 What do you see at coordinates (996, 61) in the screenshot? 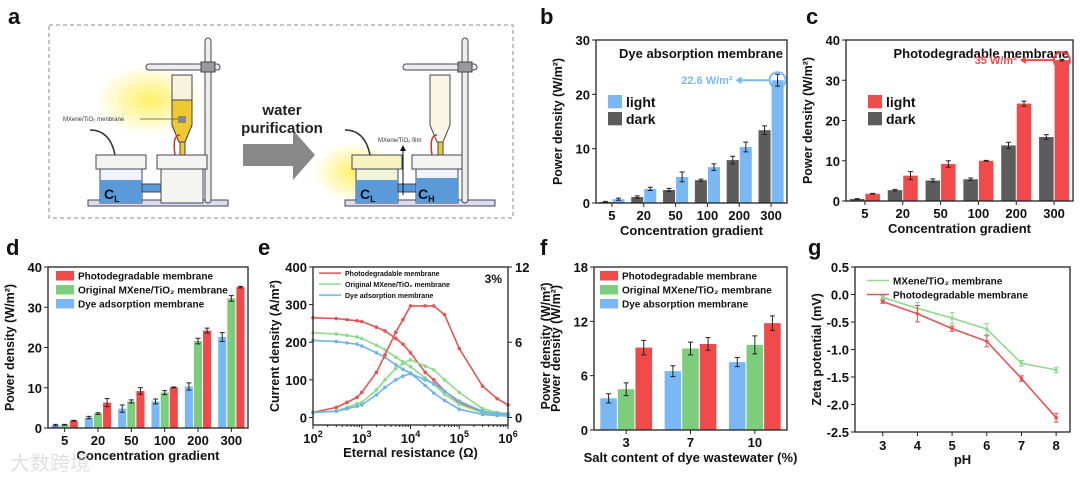
I see `annotation-text: 35 W/m²` at bounding box center [996, 61].